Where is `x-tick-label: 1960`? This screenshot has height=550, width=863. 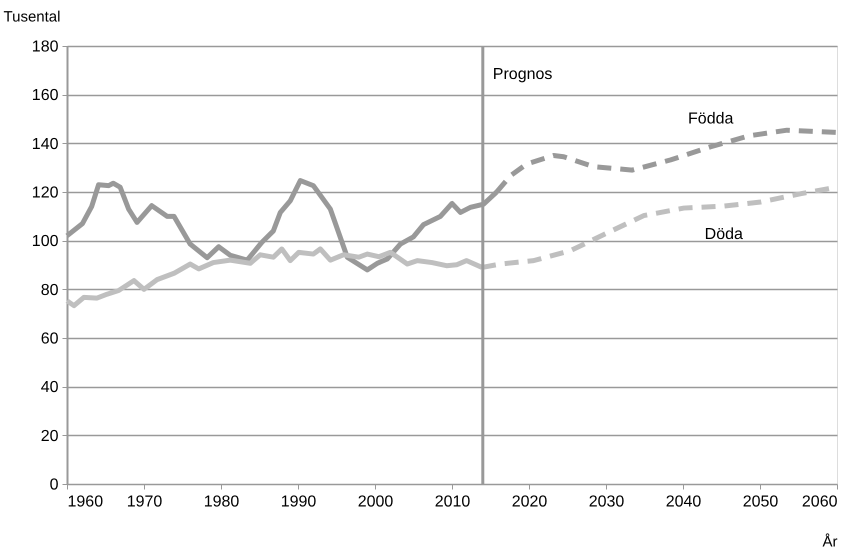 x-tick-label: 1960 is located at coordinates (86, 502).